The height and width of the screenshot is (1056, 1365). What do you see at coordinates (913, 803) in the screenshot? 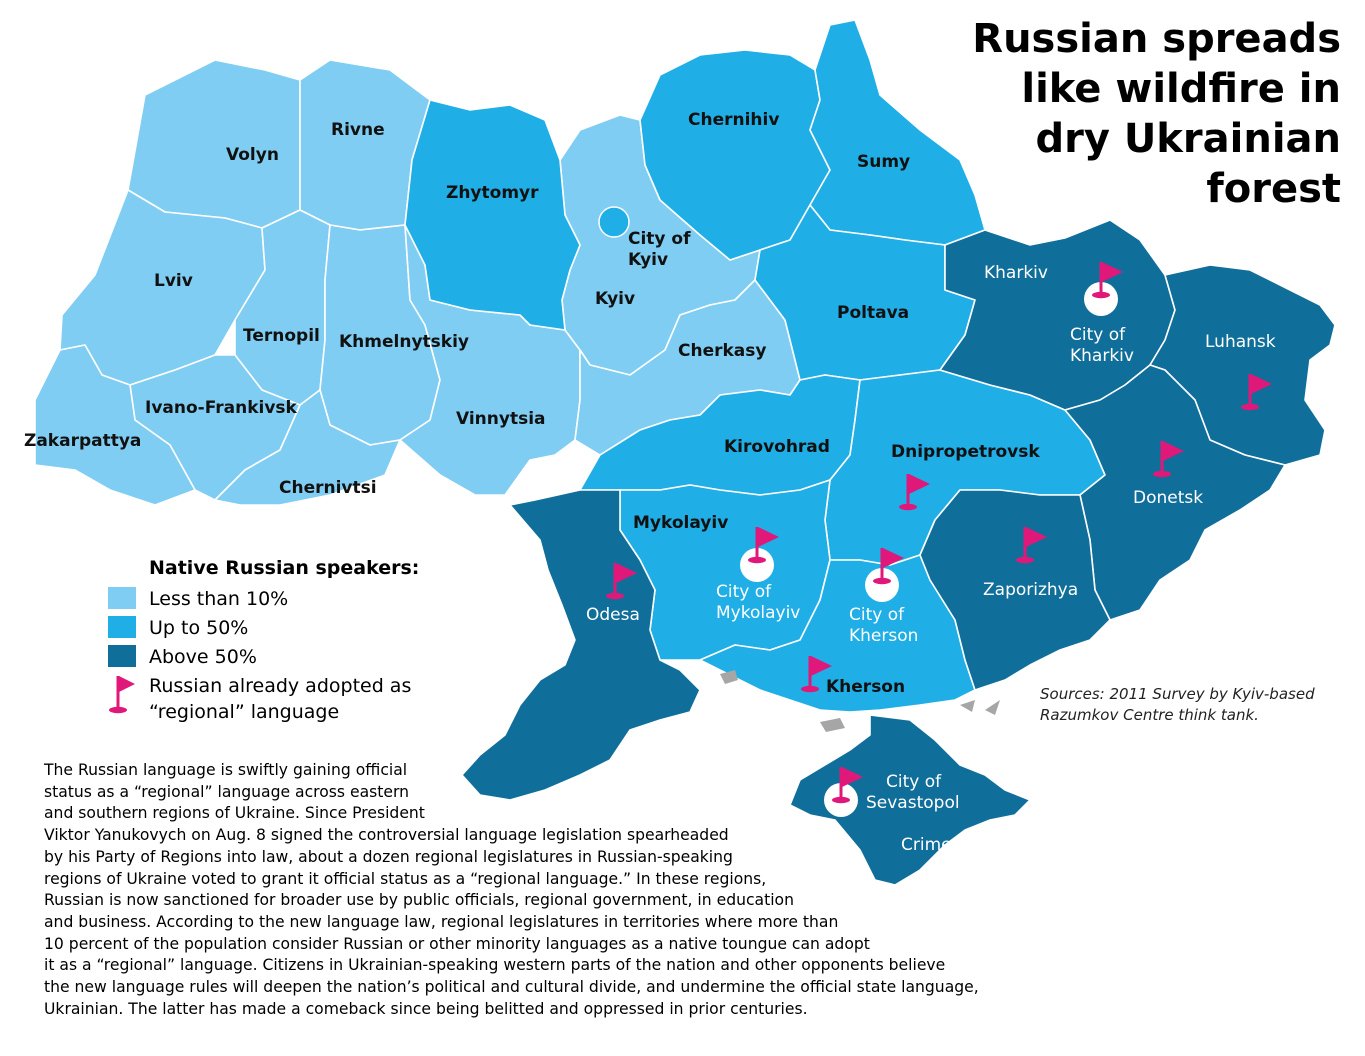
I see `city-label-line: Sevastopol` at bounding box center [913, 803].